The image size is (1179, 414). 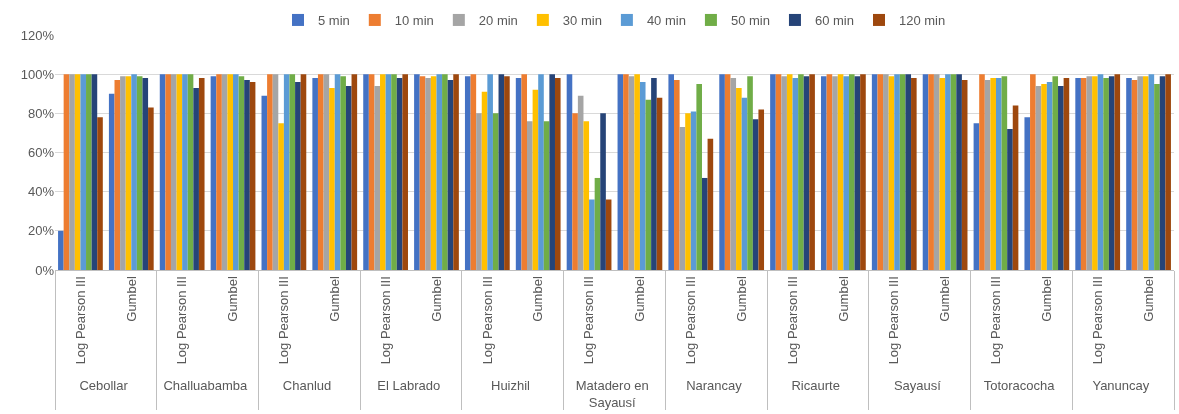 What do you see at coordinates (582, 21) in the screenshot?
I see `legend-label: 30 min` at bounding box center [582, 21].